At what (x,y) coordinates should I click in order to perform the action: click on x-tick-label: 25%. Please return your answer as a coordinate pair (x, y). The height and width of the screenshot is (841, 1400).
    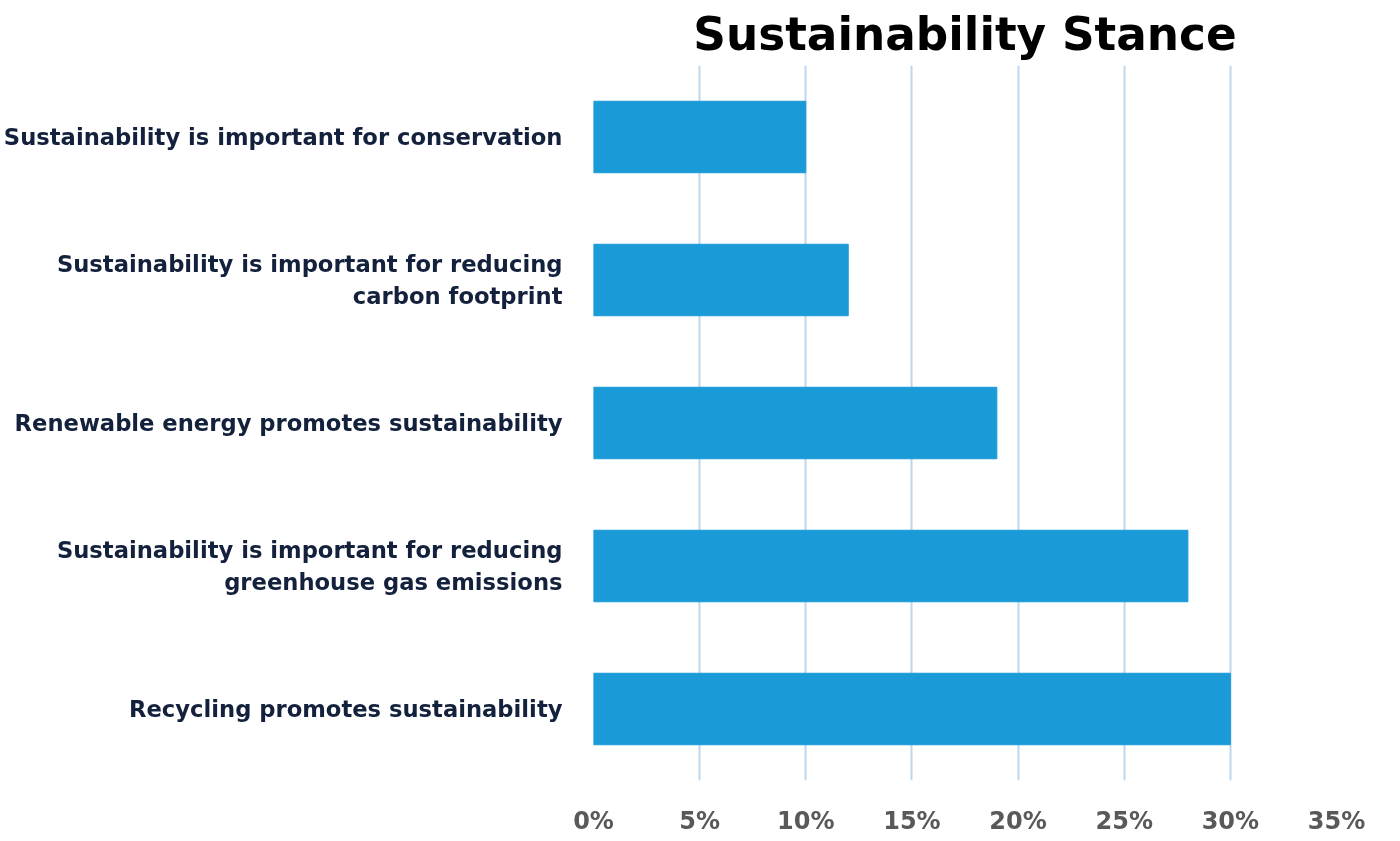
    Looking at the image, I should click on (1124, 820).